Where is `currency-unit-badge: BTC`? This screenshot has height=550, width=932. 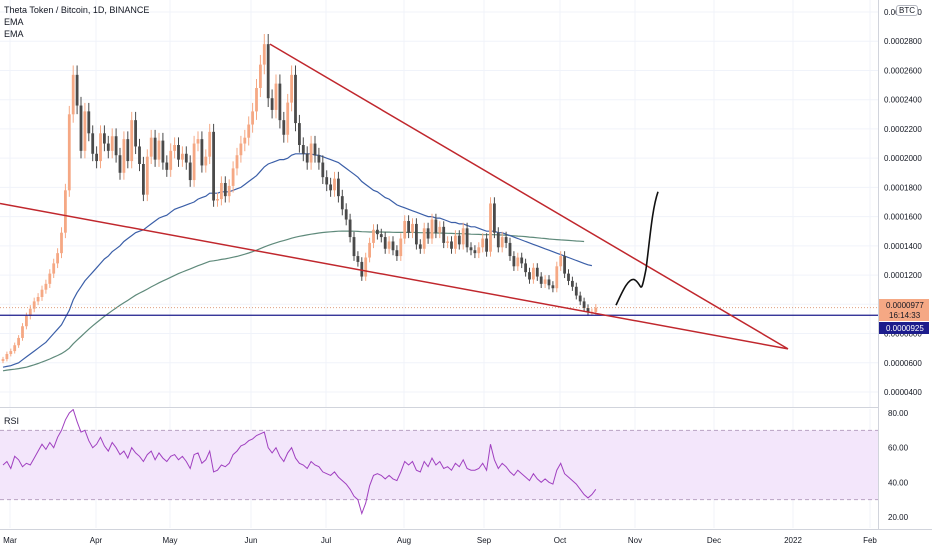 currency-unit-badge: BTC is located at coordinates (907, 10).